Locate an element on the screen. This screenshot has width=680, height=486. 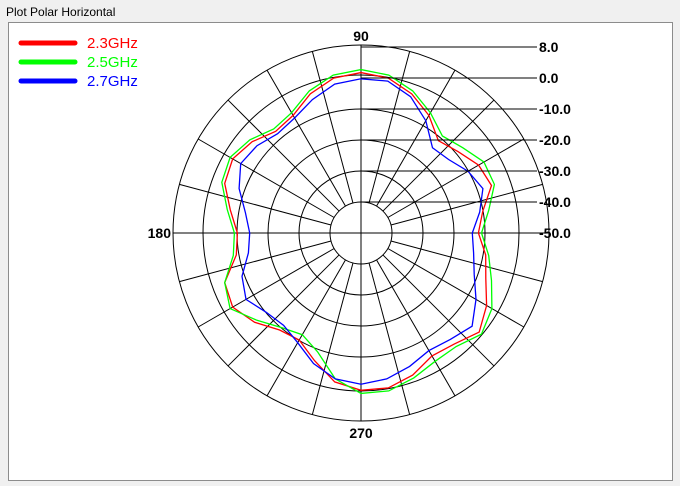
radial-tick-labels: 8.0 0.0 -10.0 -20.0 -30.0 -40.0 -50.0 is located at coordinates (466, 140).